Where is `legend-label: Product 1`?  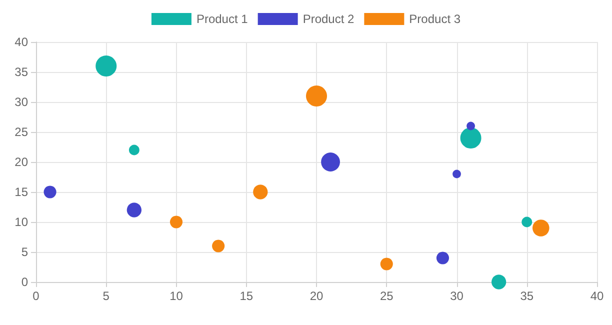 legend-label: Product 1 is located at coordinates (222, 19).